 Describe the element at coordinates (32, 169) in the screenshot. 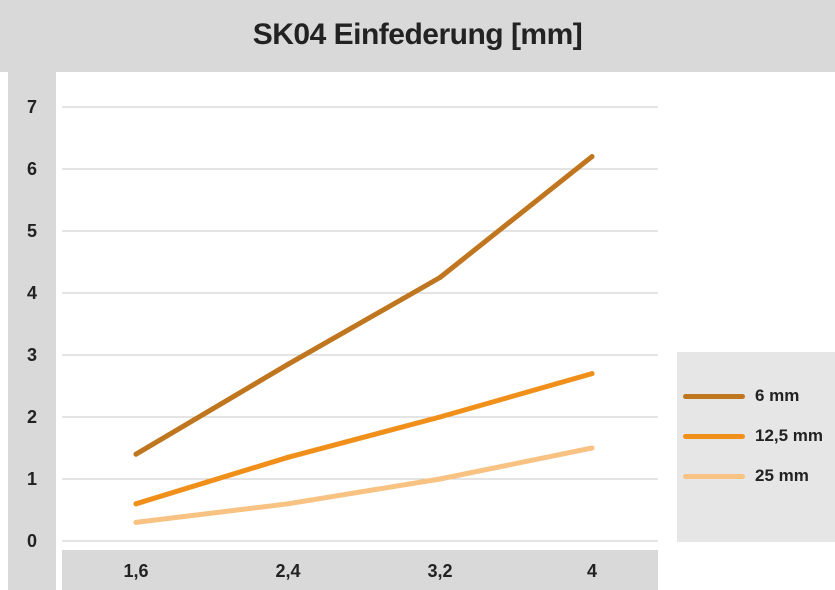

I see `y-tick-label: 6` at that location.